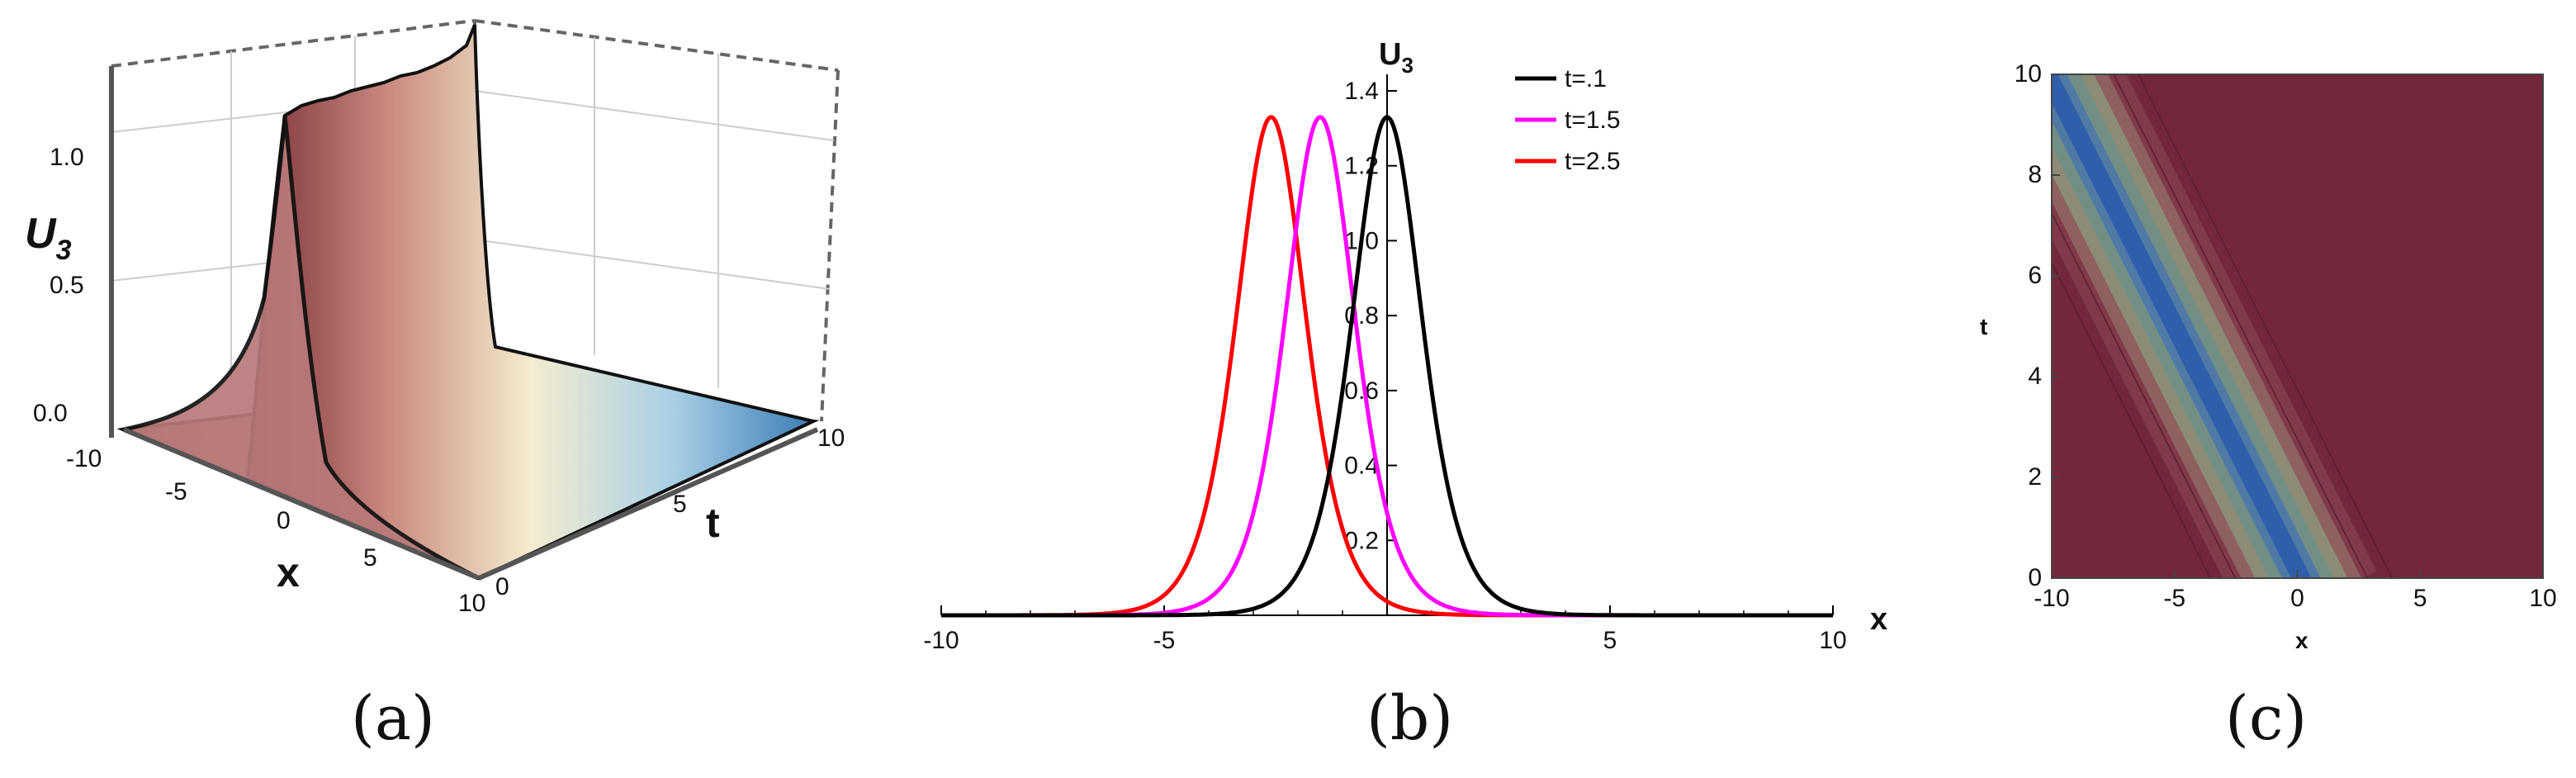  What do you see at coordinates (502, 586) in the screenshot?
I see `t-tick-0: 0` at bounding box center [502, 586].